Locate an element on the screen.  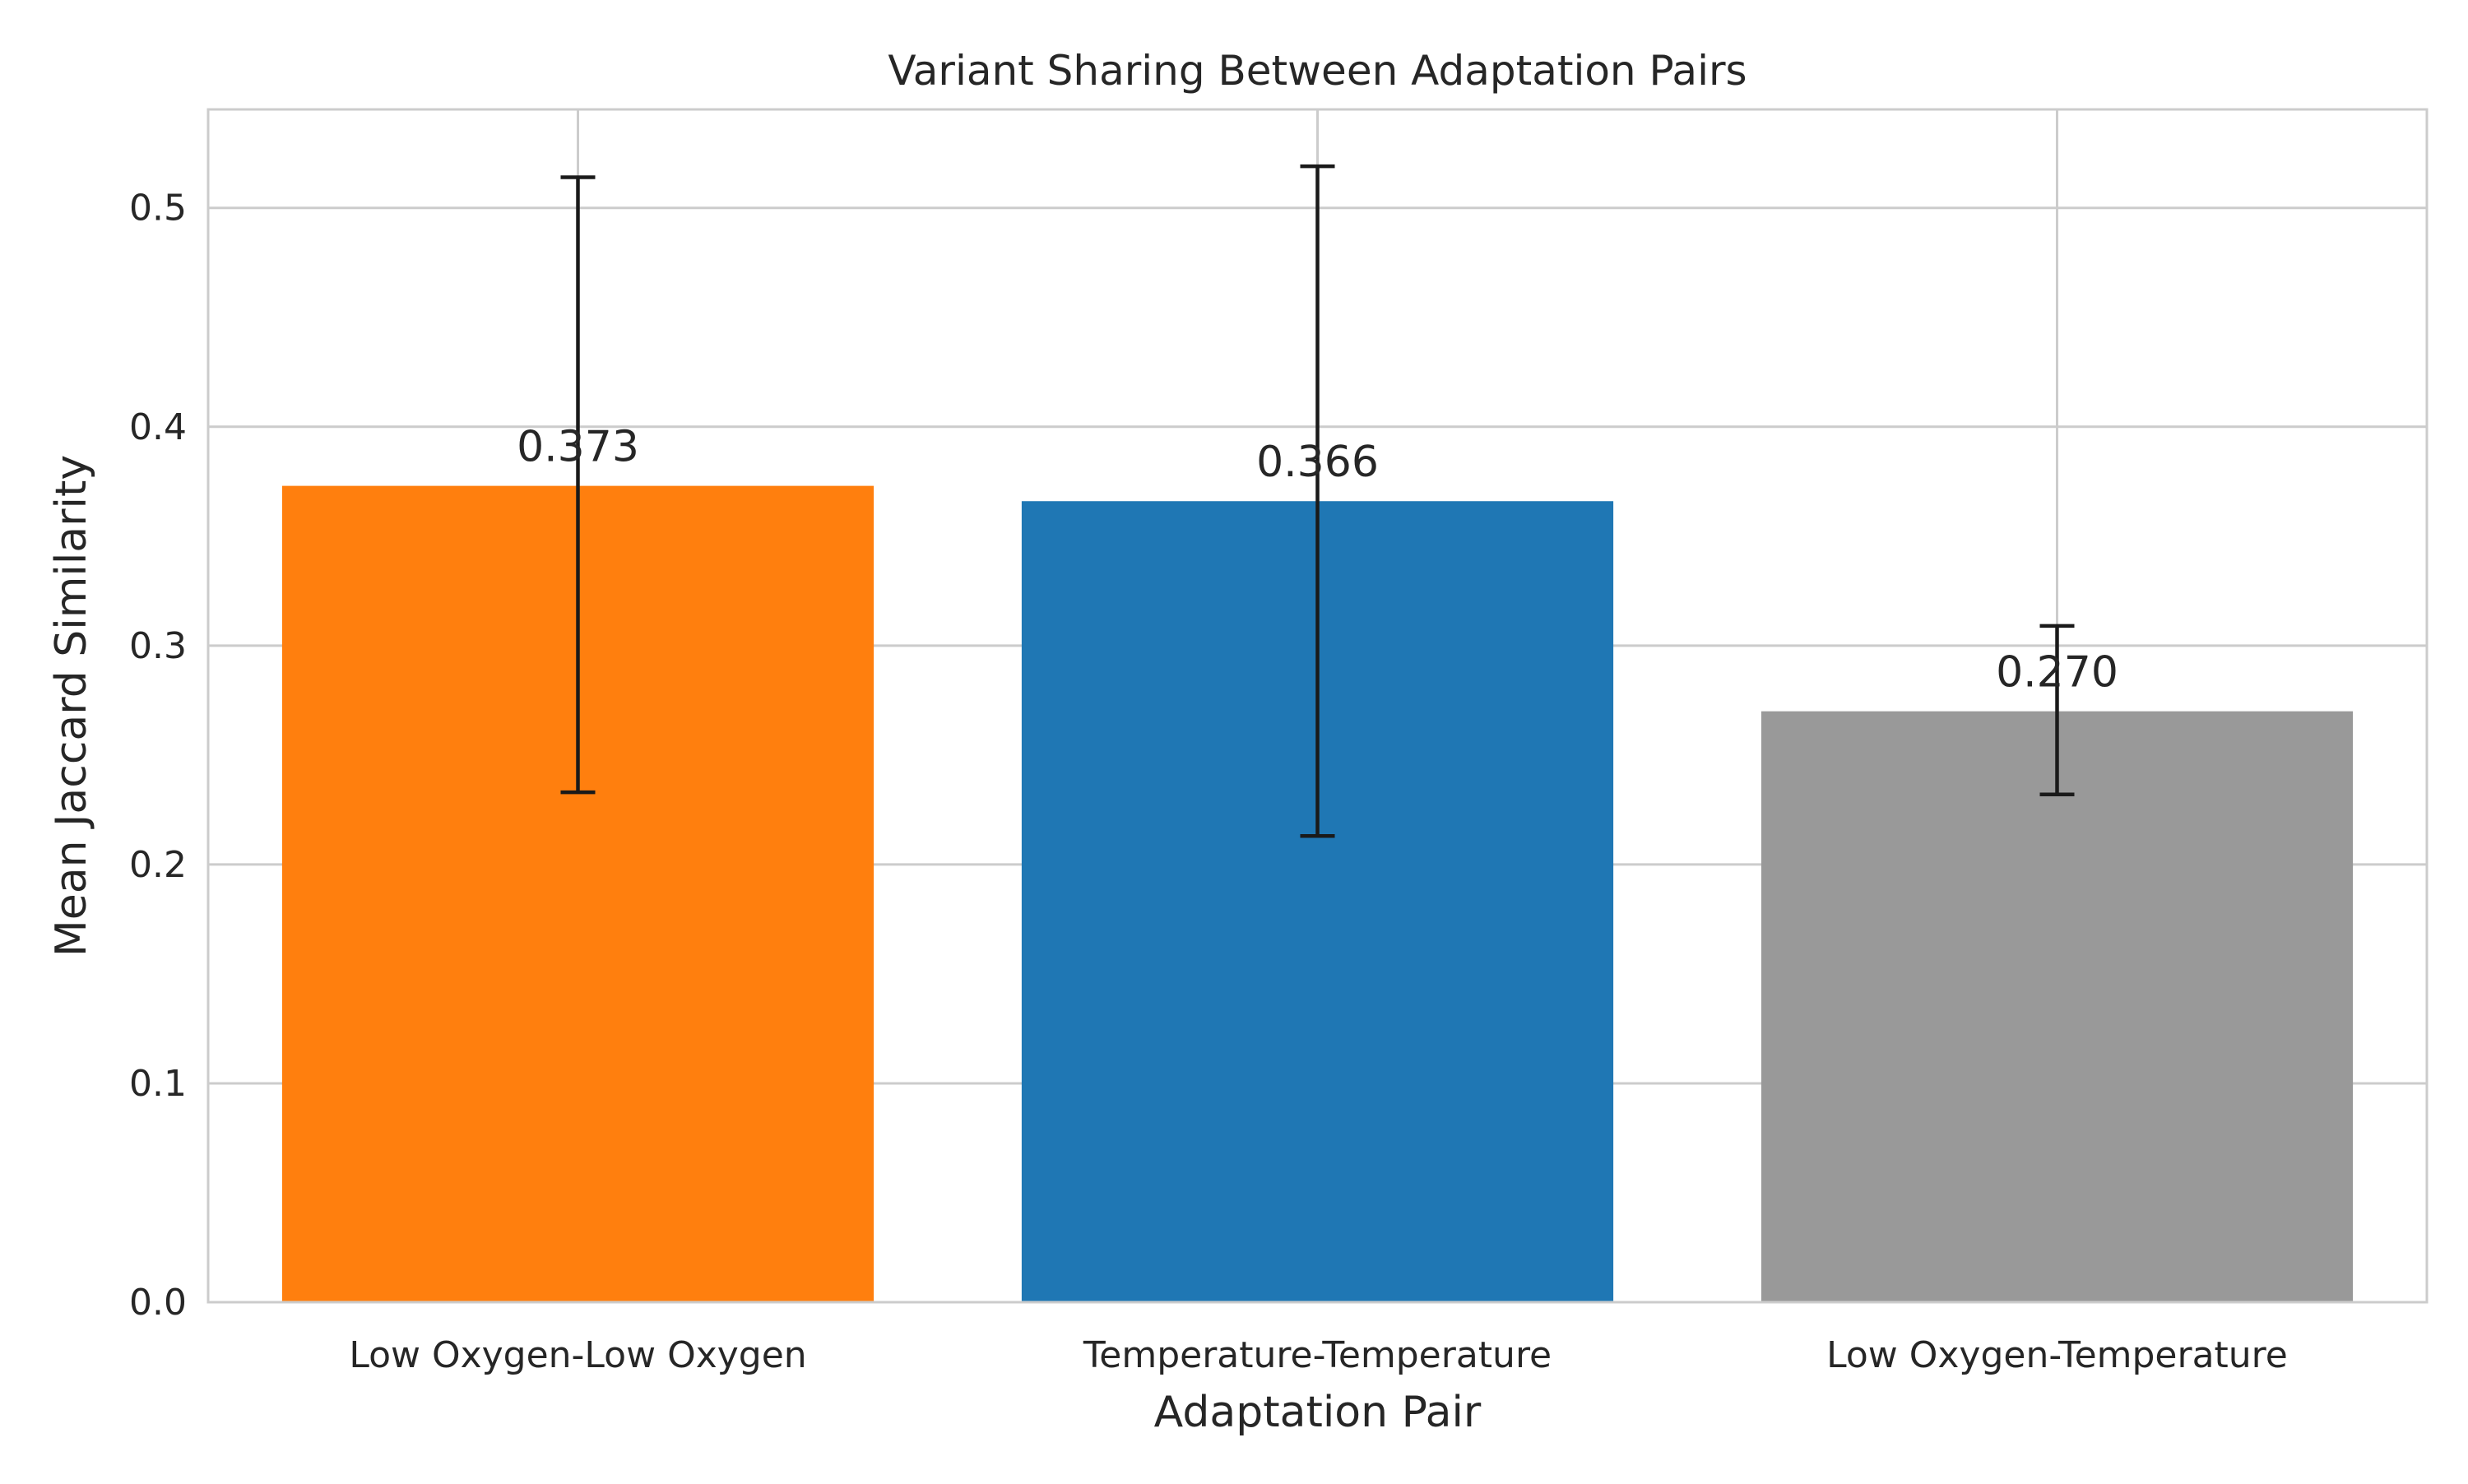
x-tick-label: Low Oxygen-Low Oxygen is located at coordinates (577, 1355).